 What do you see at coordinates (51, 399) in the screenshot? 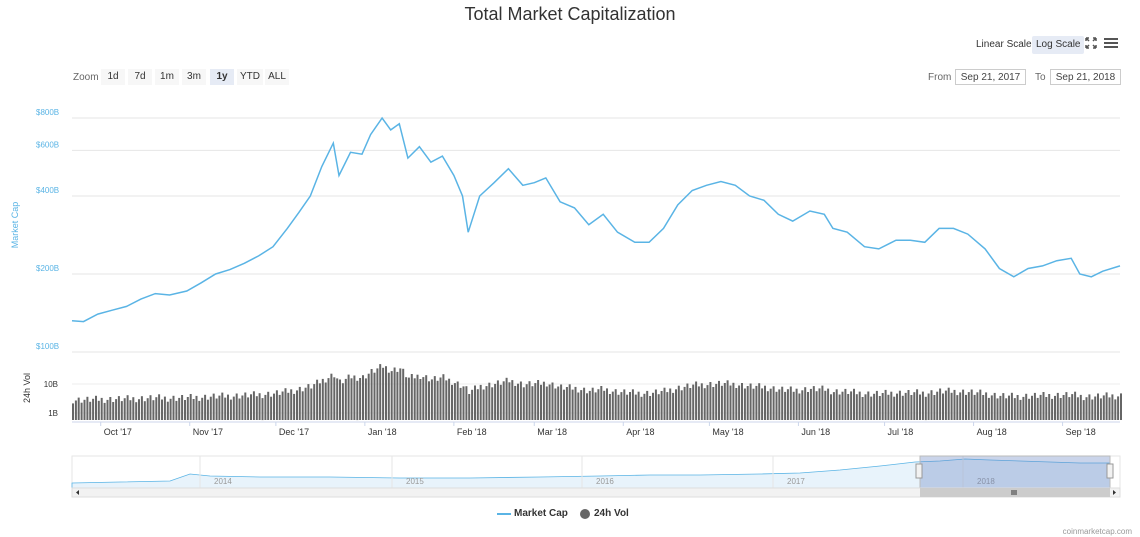
I see `volume-axis-ticks: 1B 10B` at bounding box center [51, 399].